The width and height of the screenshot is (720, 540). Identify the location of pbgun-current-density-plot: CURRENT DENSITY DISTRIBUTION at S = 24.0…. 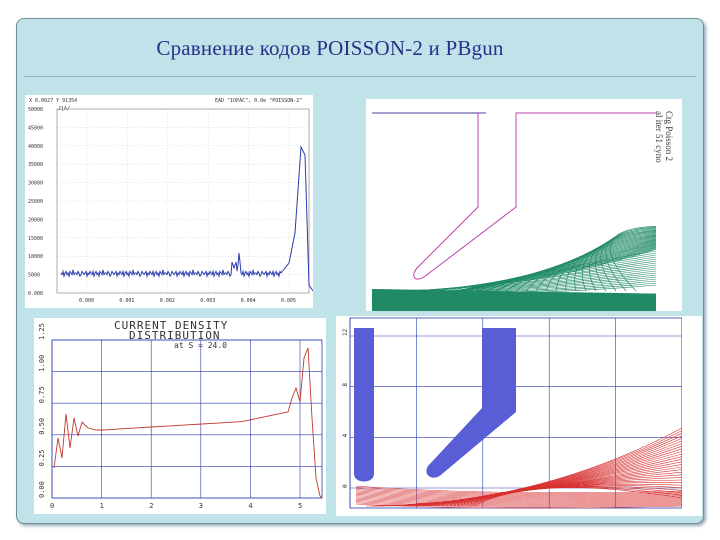
(180, 416).